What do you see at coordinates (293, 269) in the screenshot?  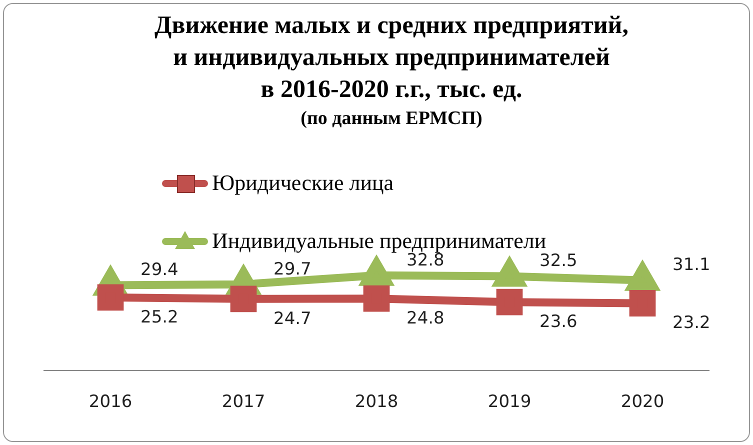 I see `data-label: 29.7` at bounding box center [293, 269].